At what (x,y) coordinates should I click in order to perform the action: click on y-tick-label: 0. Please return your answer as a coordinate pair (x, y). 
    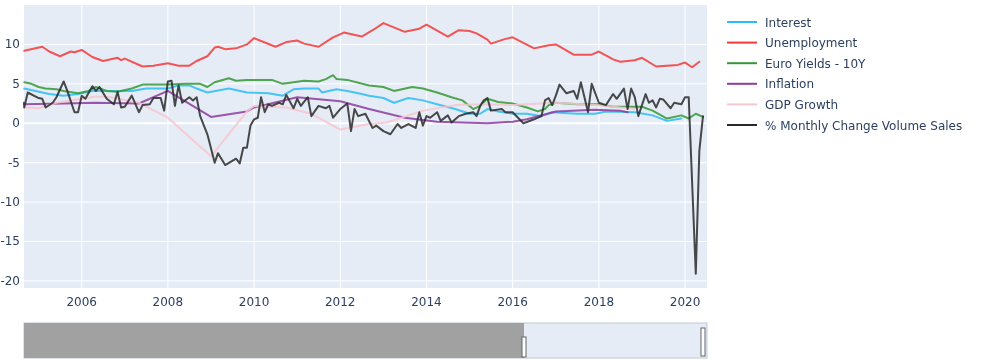
    Looking at the image, I should click on (16, 123).